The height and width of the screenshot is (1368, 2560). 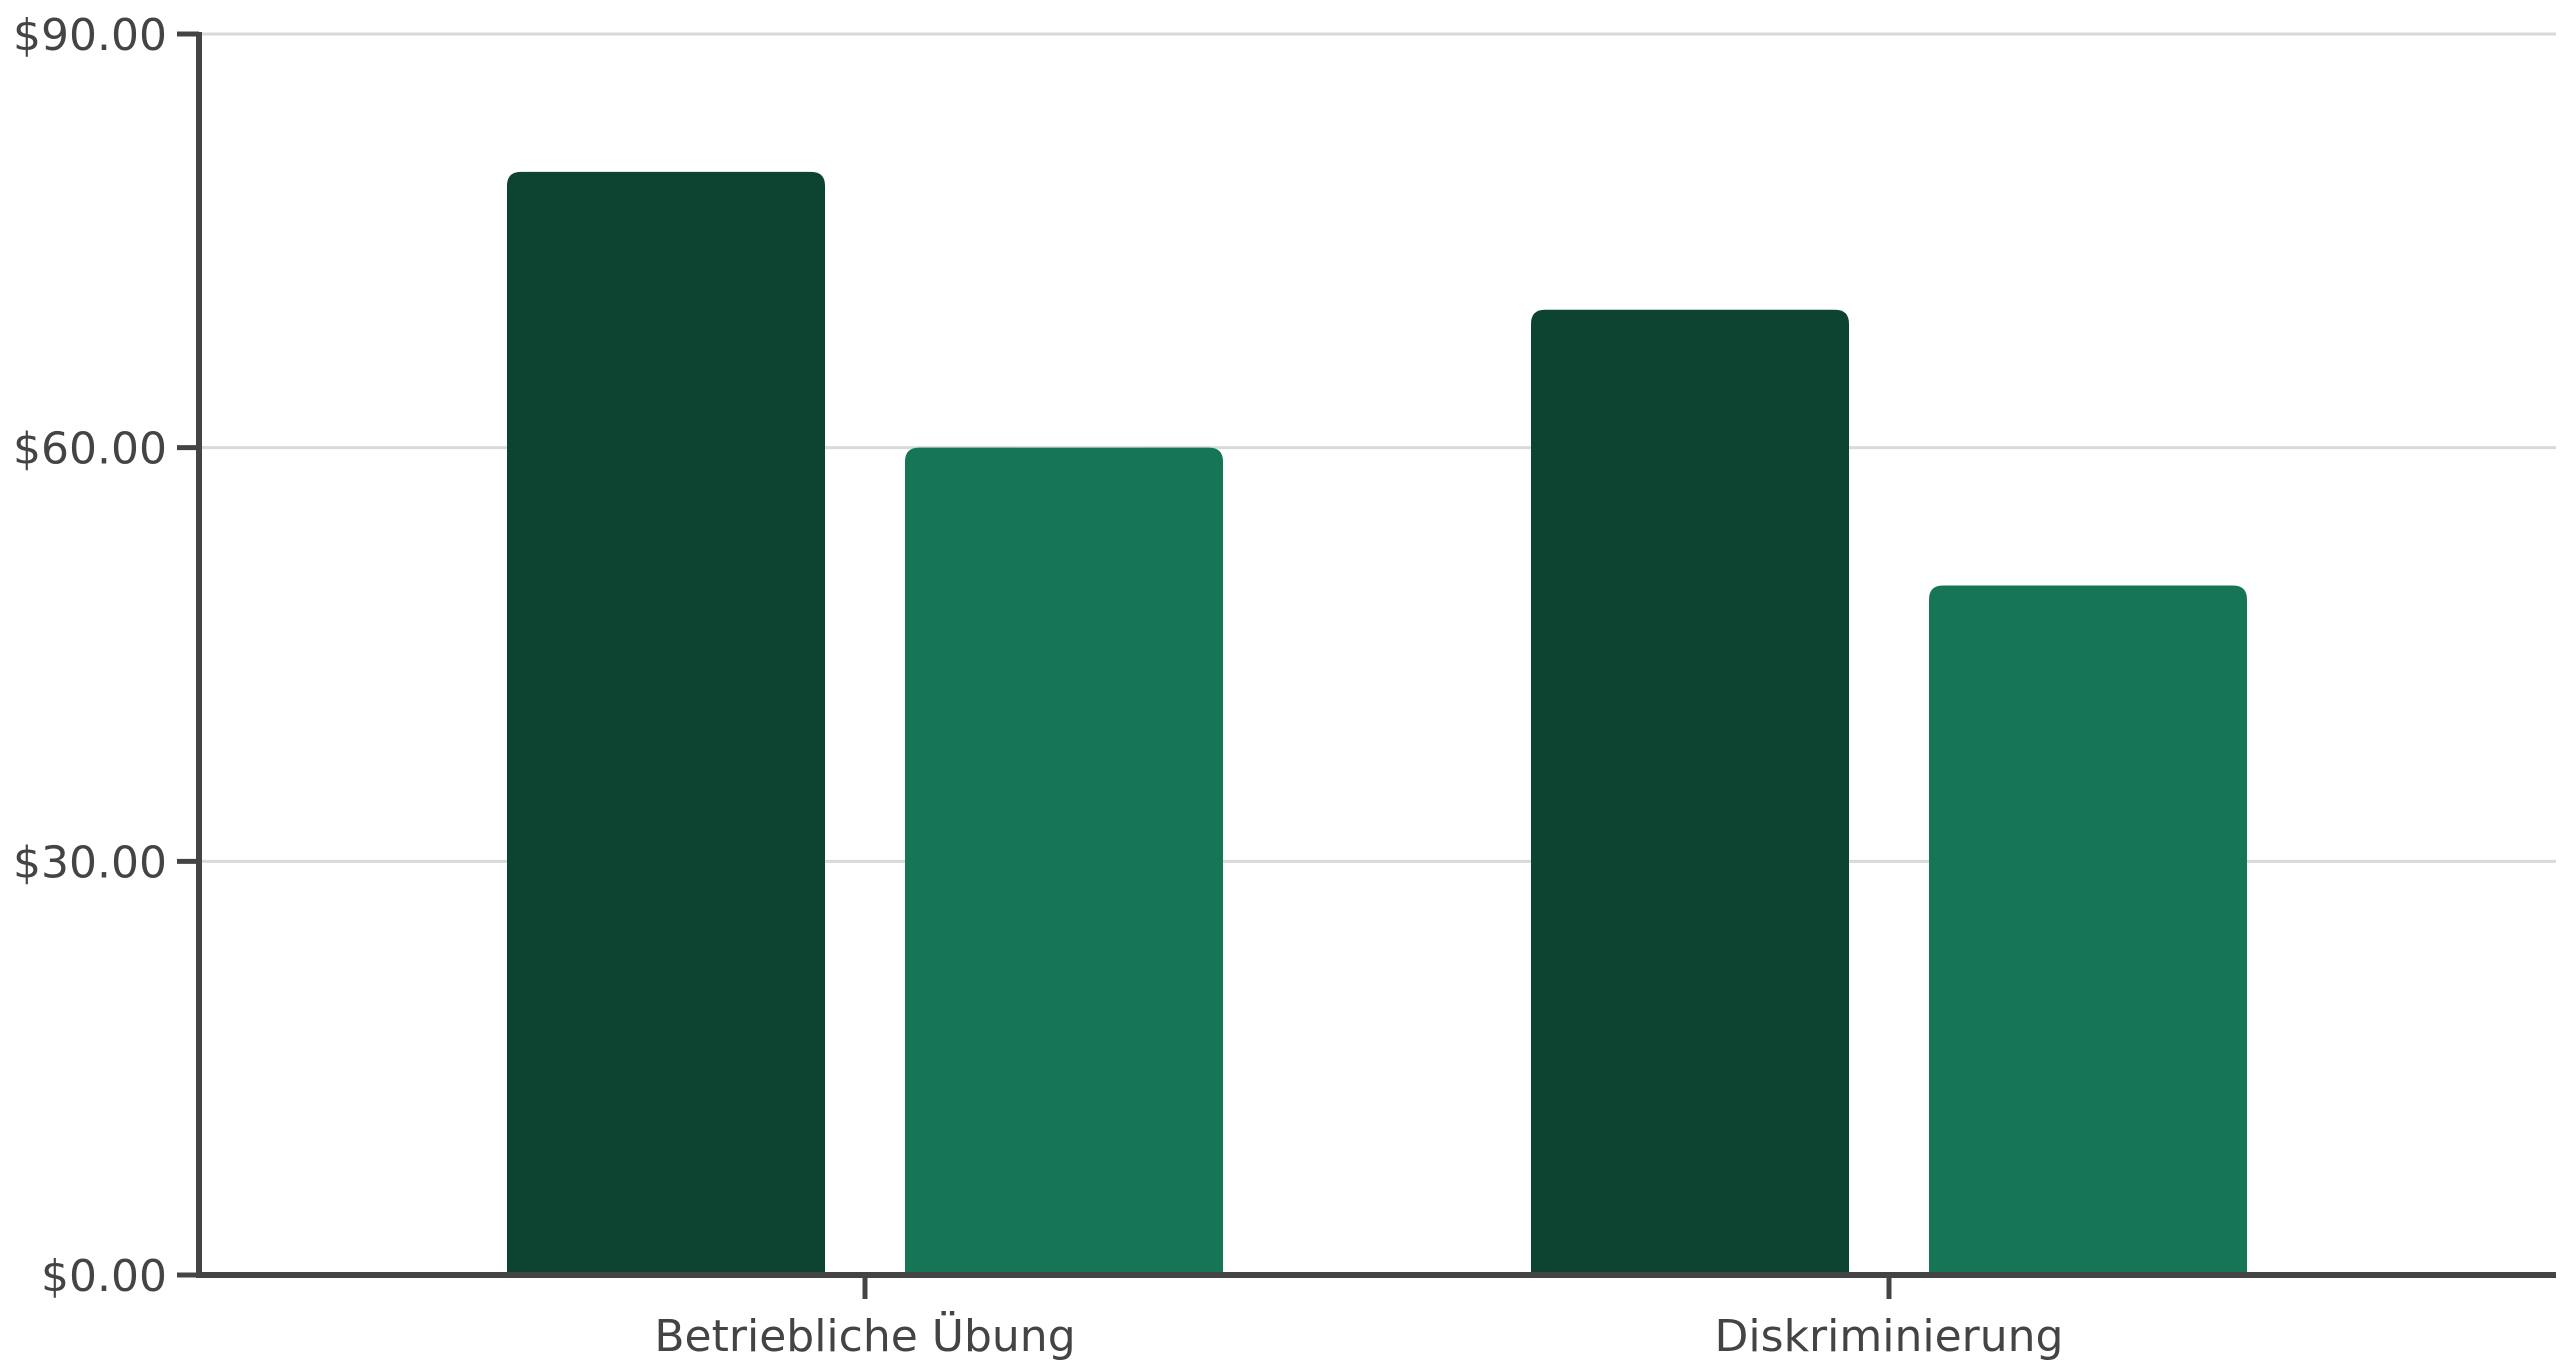 I want to click on y-tick-label: $90.00, so click(x=90, y=35).